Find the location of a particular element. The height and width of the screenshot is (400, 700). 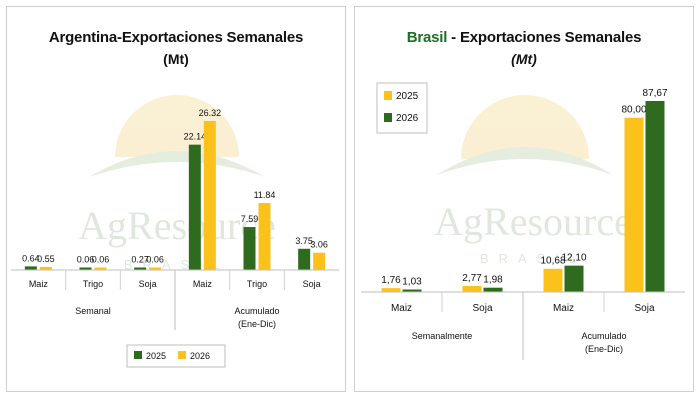

data-label-2025-0: 0.64 is located at coordinates (31, 258).